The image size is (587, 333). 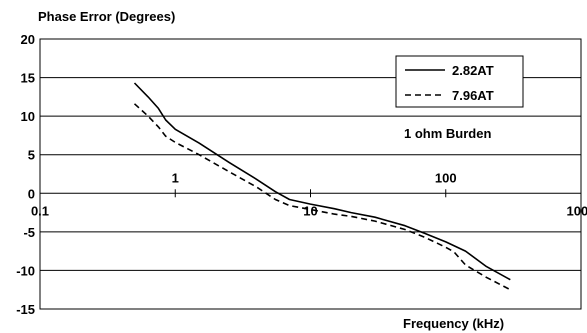 What do you see at coordinates (25, 309) in the screenshot?
I see `y-tick-label--15: -15` at bounding box center [25, 309].